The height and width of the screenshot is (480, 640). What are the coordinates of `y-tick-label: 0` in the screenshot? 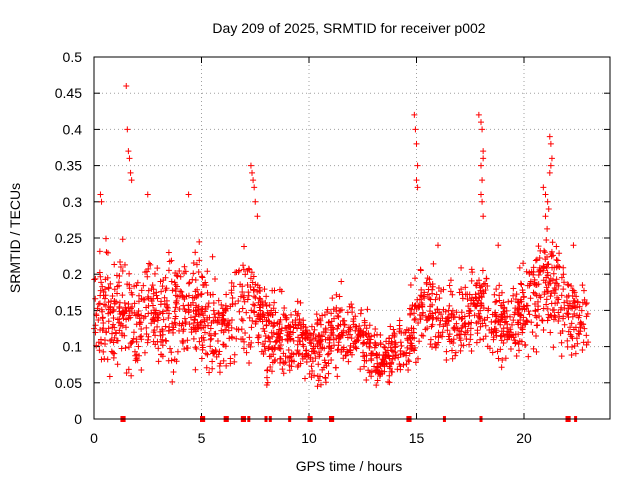 It's located at (78, 419).